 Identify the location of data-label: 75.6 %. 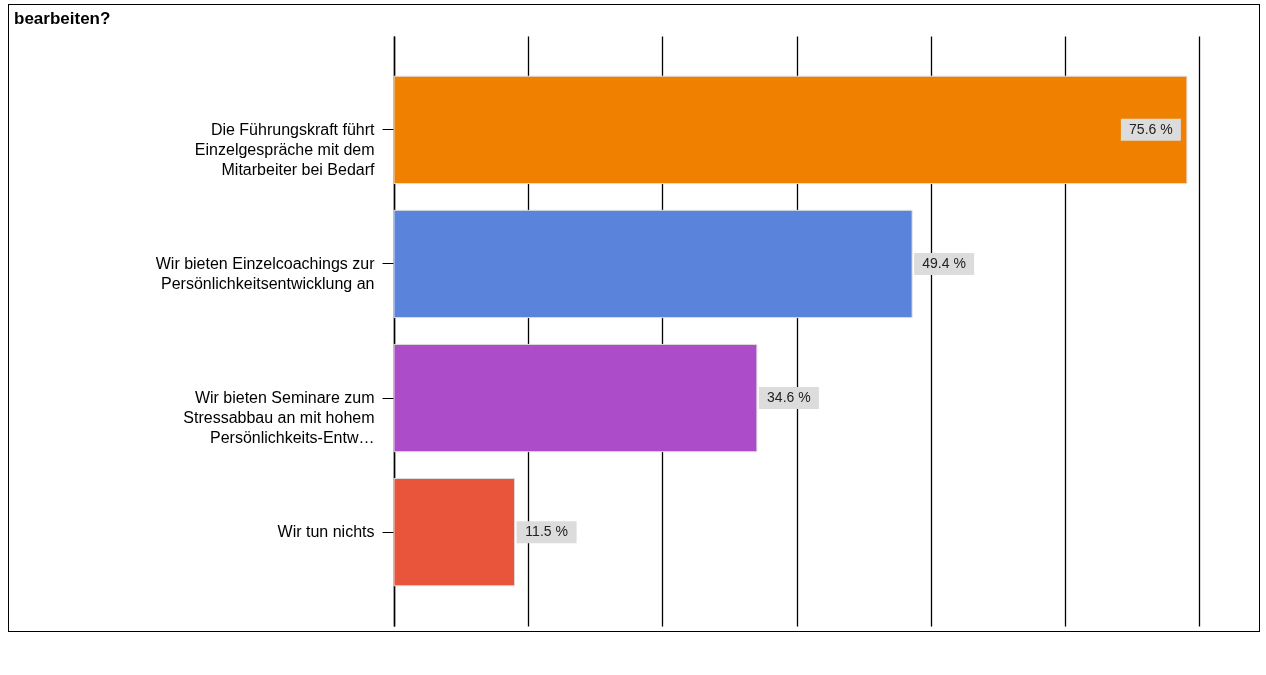
(1151, 128).